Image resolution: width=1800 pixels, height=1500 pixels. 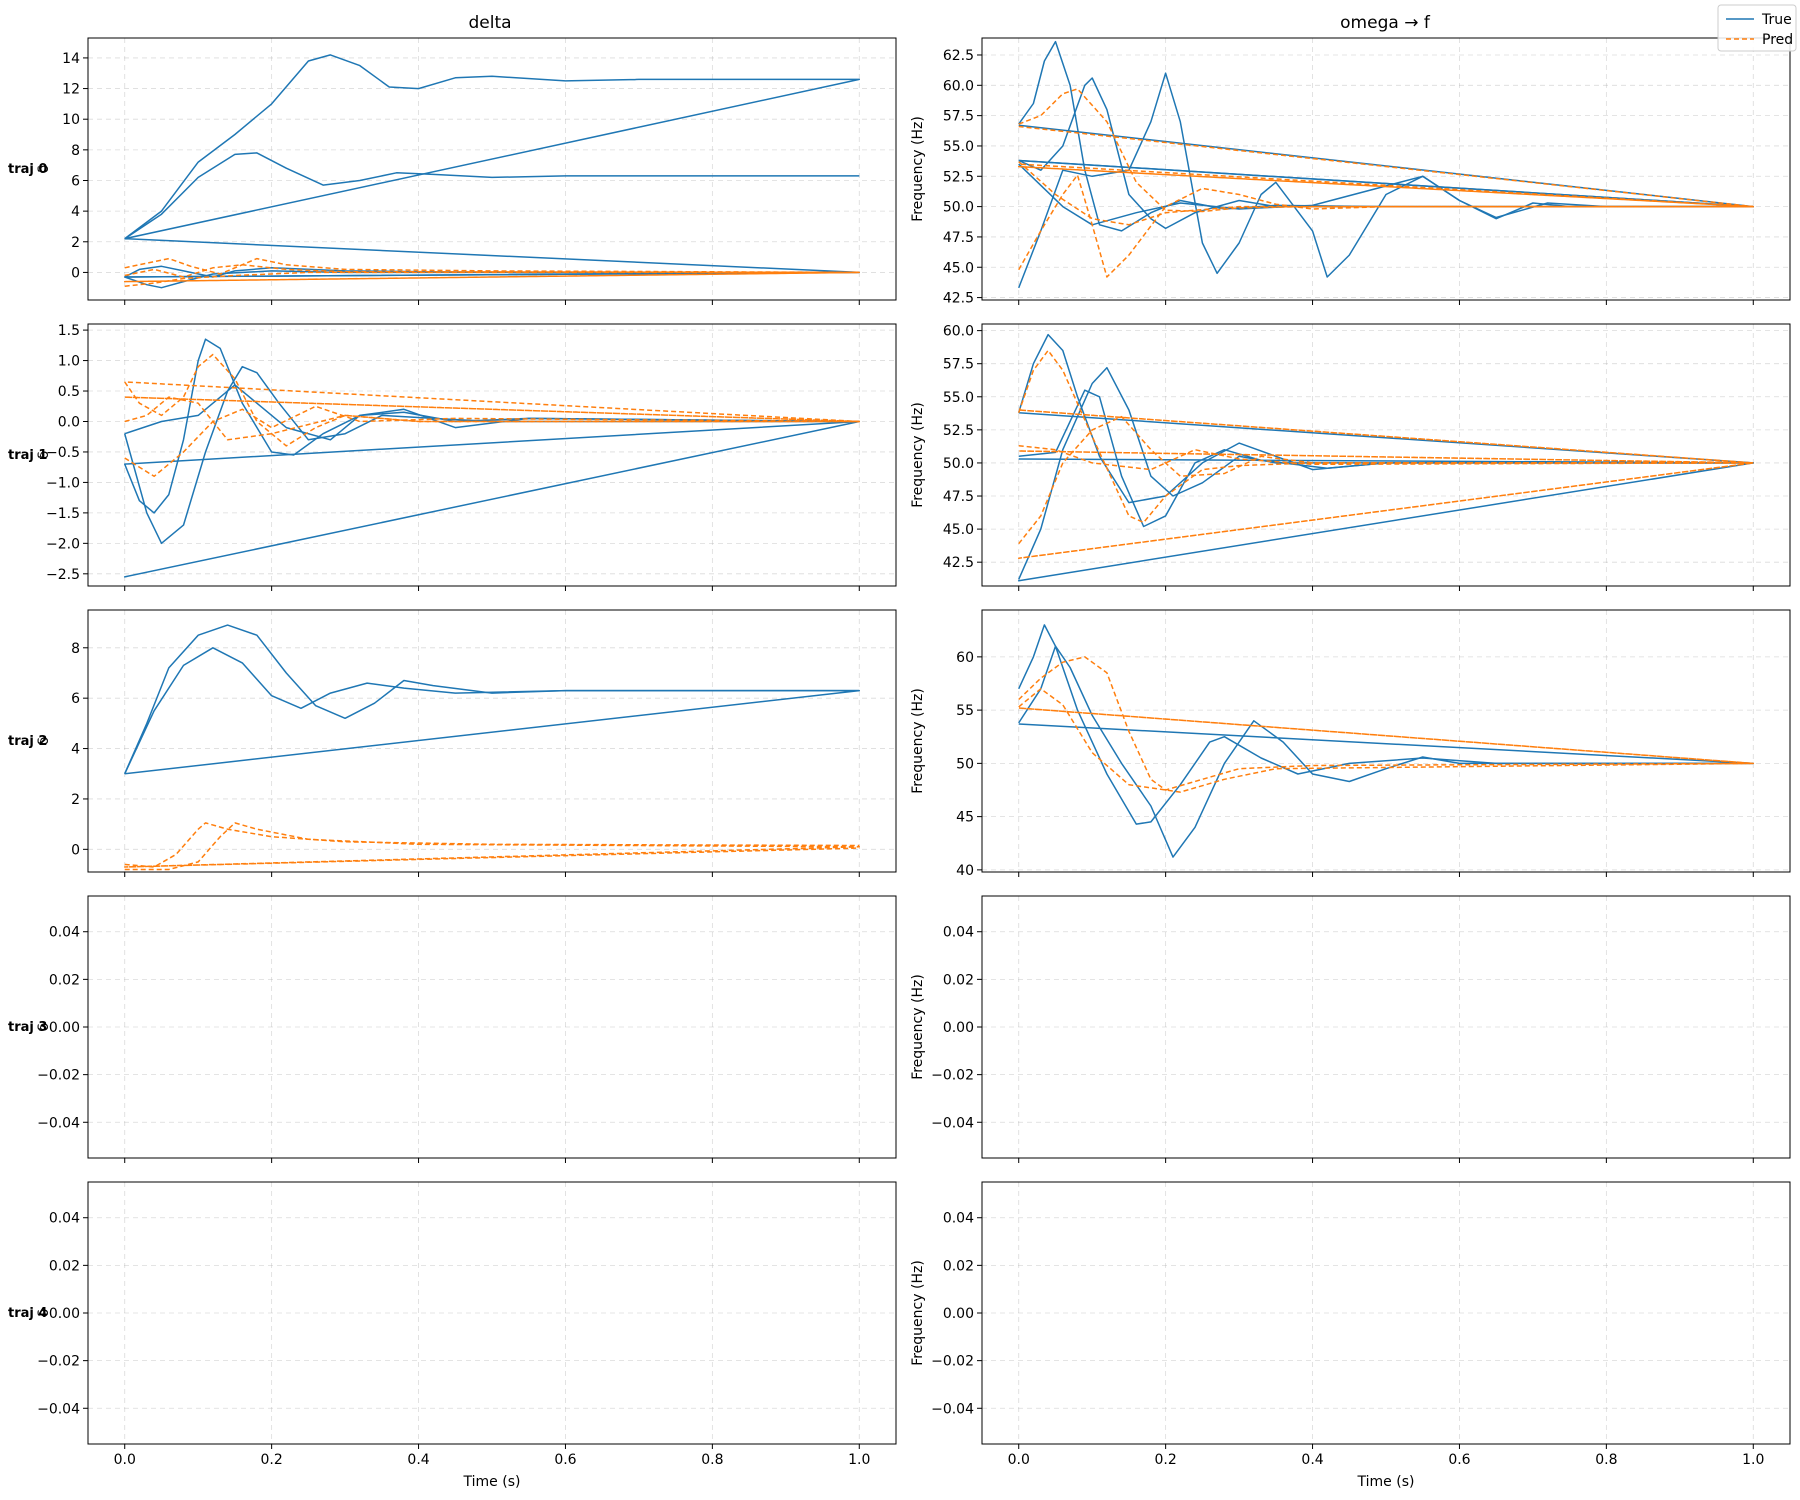 What do you see at coordinates (965, 658) in the screenshot?
I see `y-tick-label: 60` at bounding box center [965, 658].